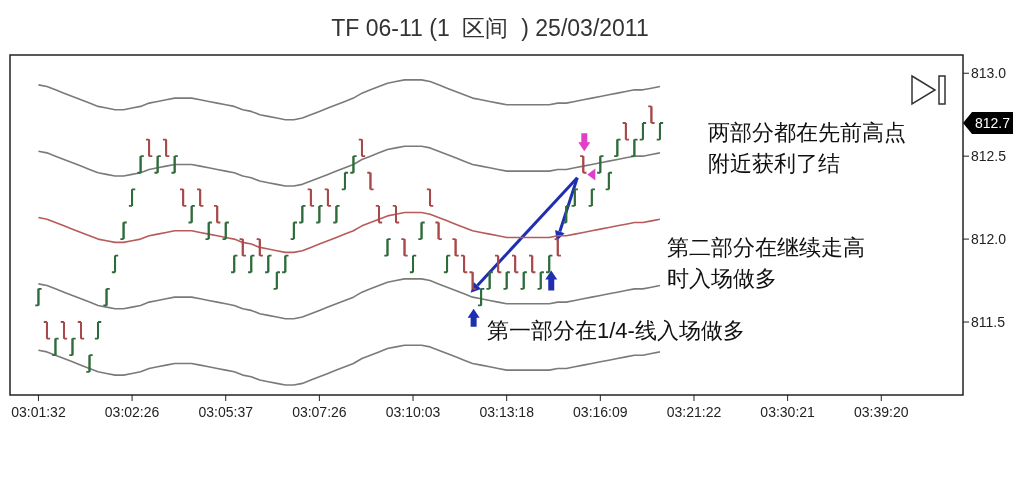 This screenshot has width=1034, height=479. I want to click on annotation: 第一部分在1/4-线入场做多, so click(616, 330).